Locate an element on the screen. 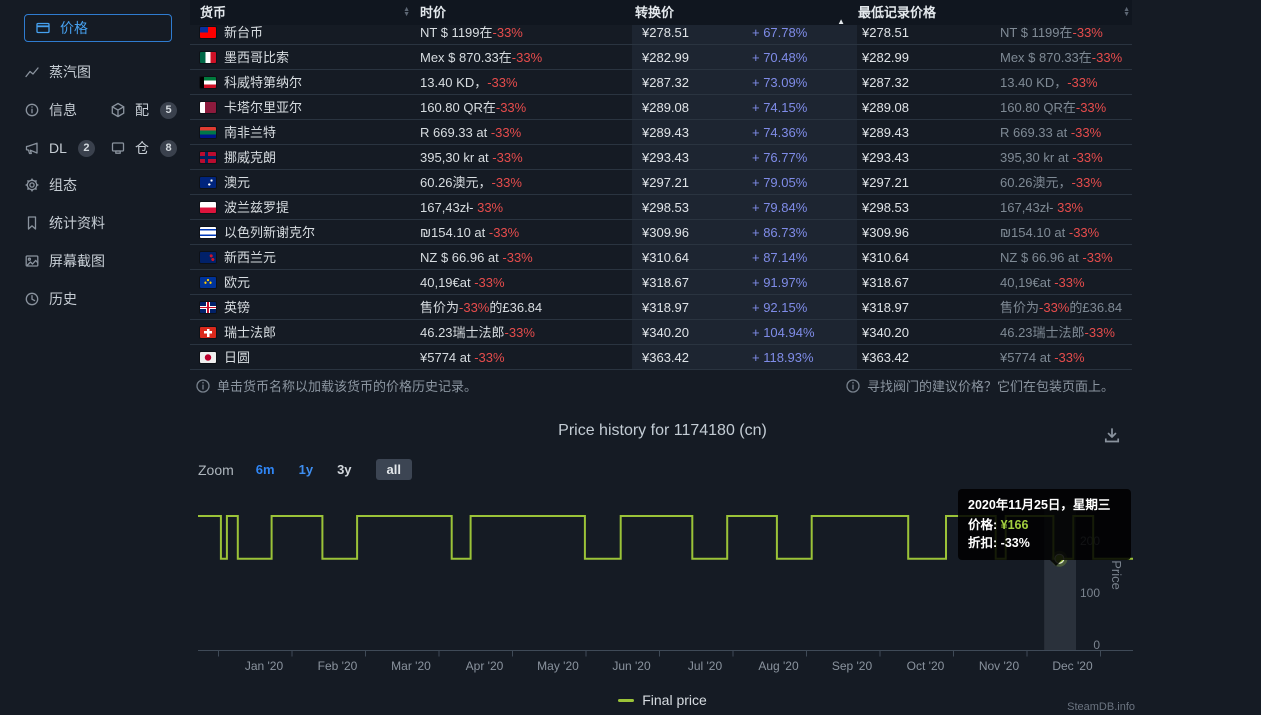  price-difference-pct: + 92.15% is located at coordinates (780, 307).